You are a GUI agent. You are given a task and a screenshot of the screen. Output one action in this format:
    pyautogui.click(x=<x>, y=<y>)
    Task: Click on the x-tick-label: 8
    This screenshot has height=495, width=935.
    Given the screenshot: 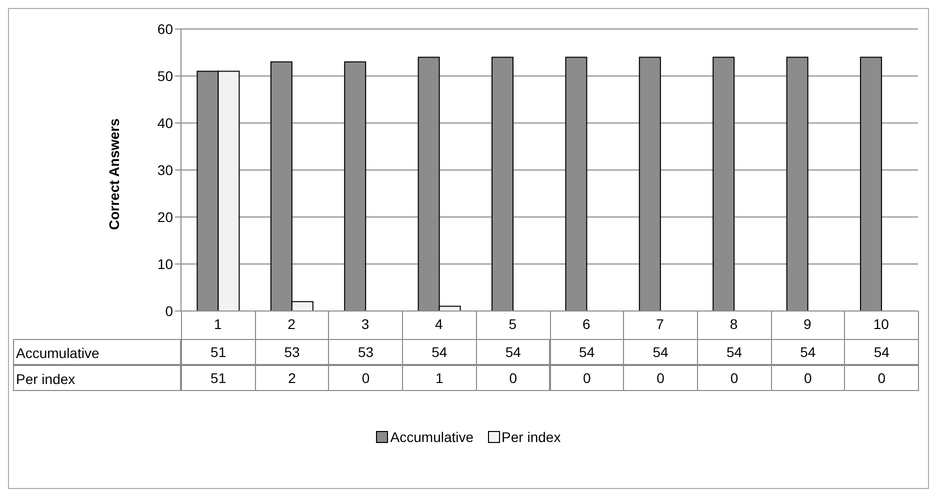 What is the action you would take?
    pyautogui.click(x=734, y=324)
    